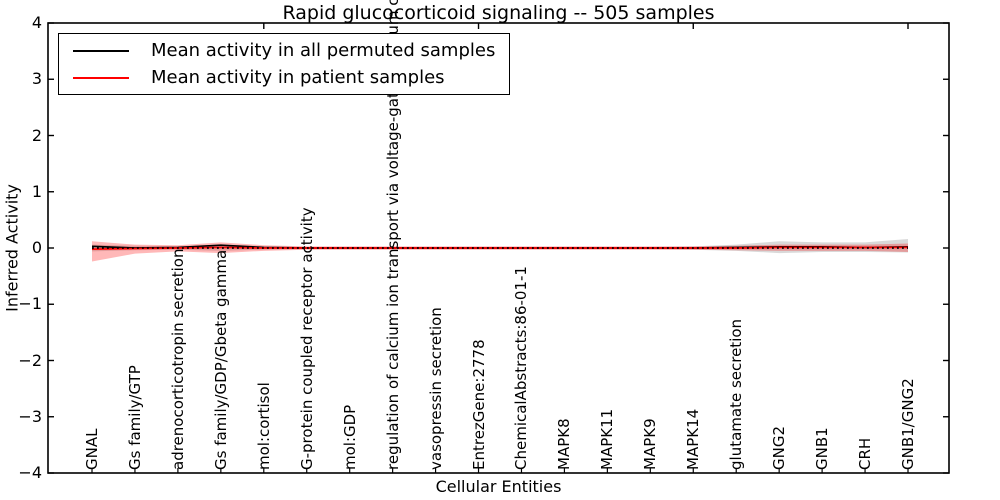  Describe the element at coordinates (564, 444) in the screenshot. I see `x-tick-label: MAPK8` at that location.